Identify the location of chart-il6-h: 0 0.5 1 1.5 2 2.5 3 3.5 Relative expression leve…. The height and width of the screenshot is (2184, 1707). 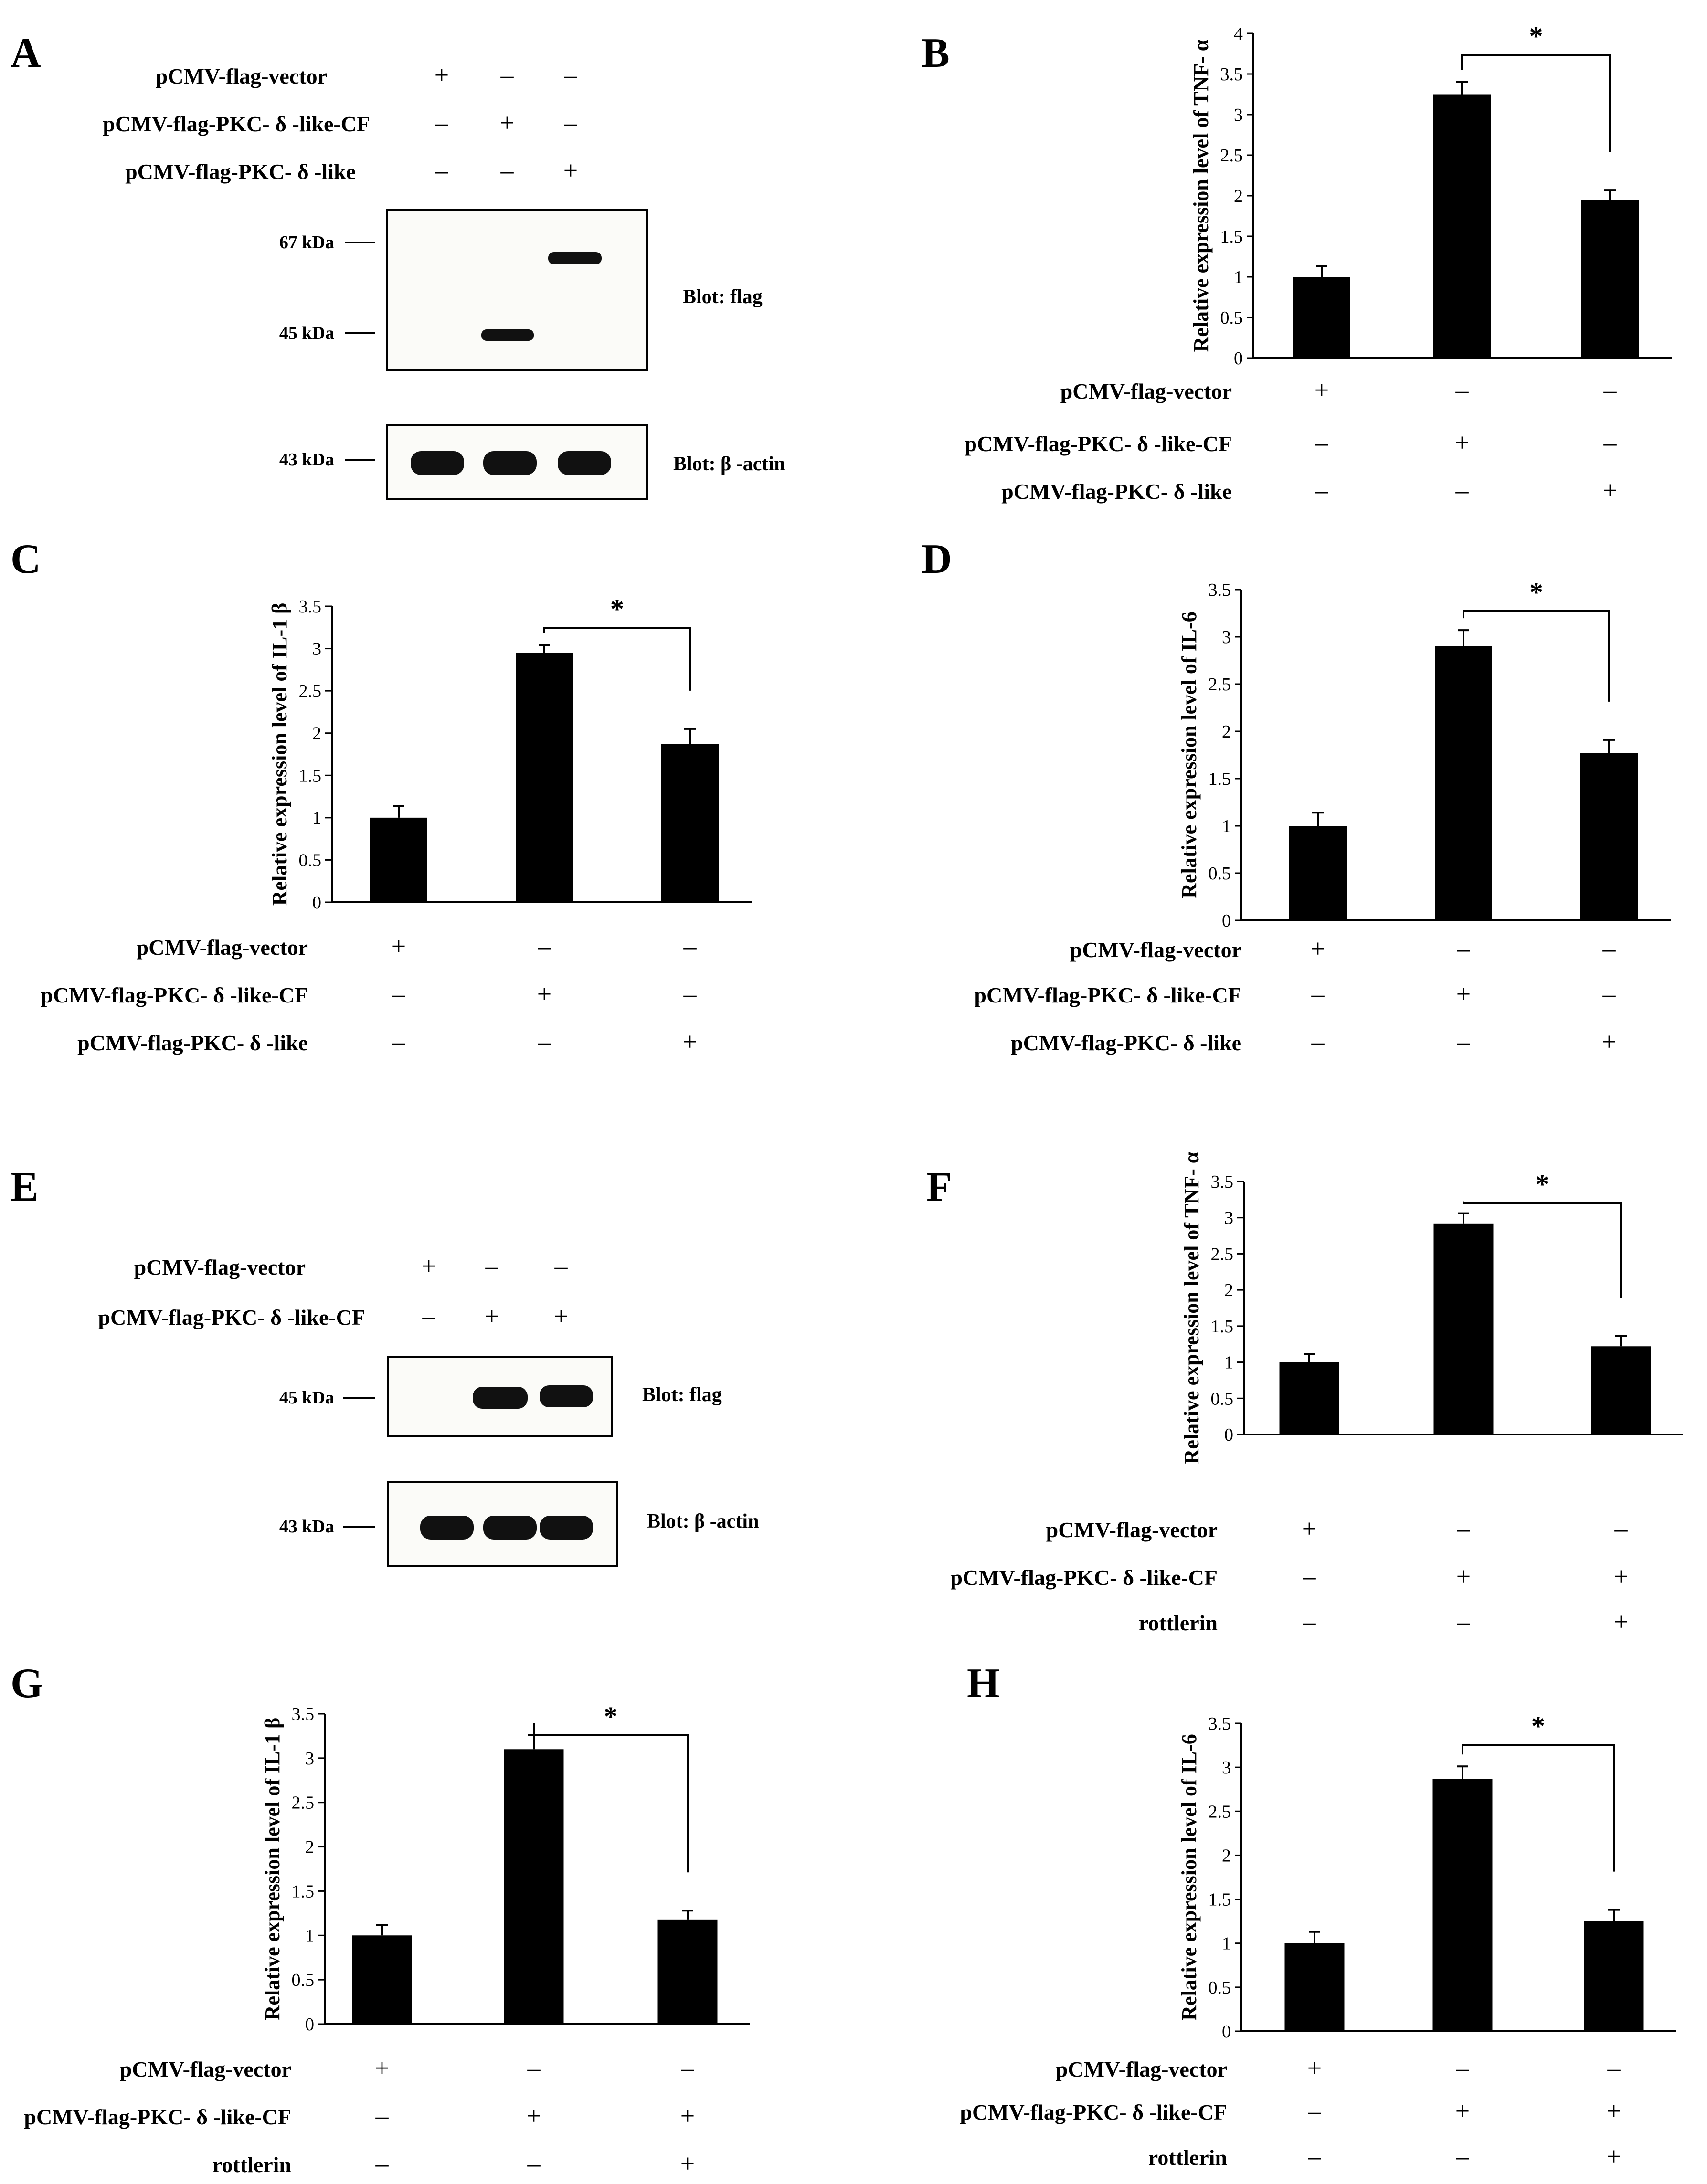
(1318, 1940).